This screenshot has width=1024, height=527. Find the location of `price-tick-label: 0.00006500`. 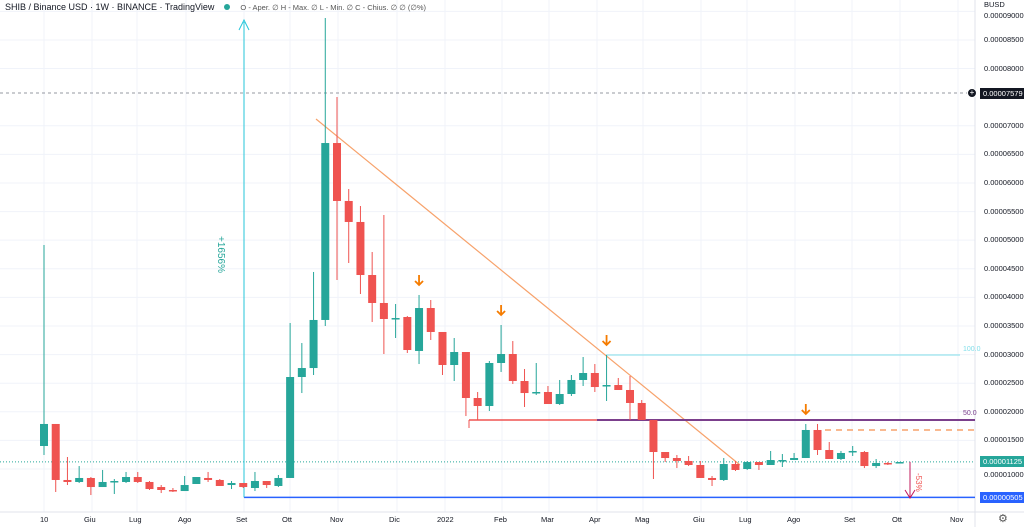

price-tick-label: 0.00006500 is located at coordinates (1004, 154).